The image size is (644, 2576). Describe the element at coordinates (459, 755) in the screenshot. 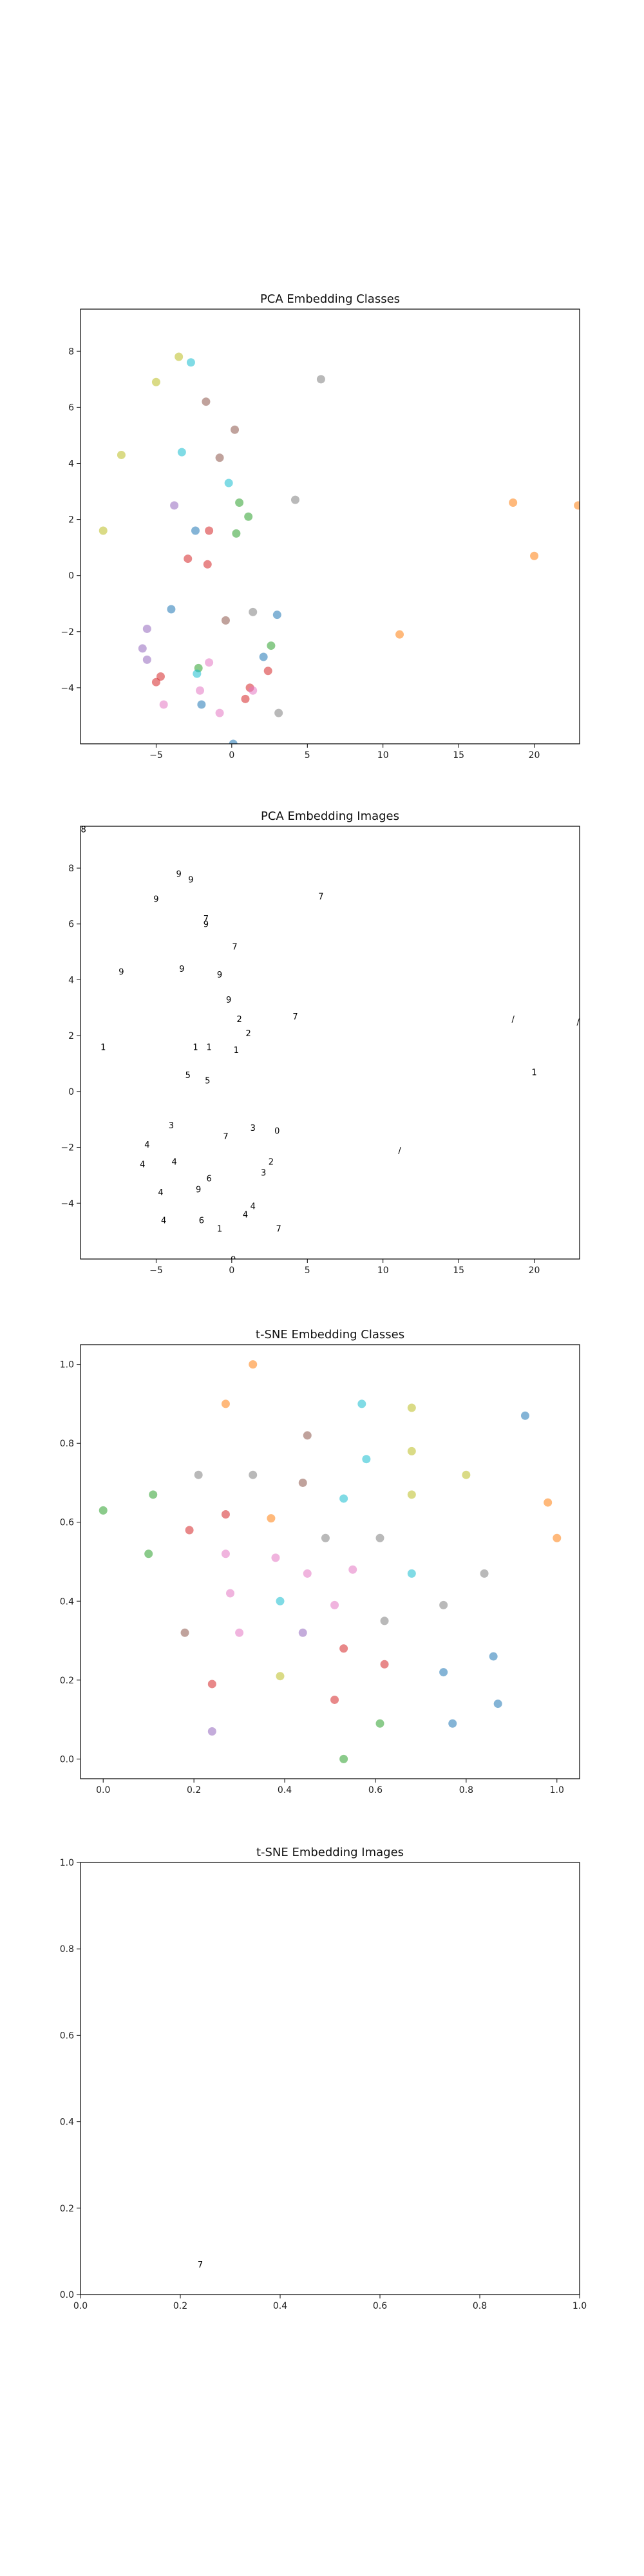

I see `x-tick-label: 15` at that location.